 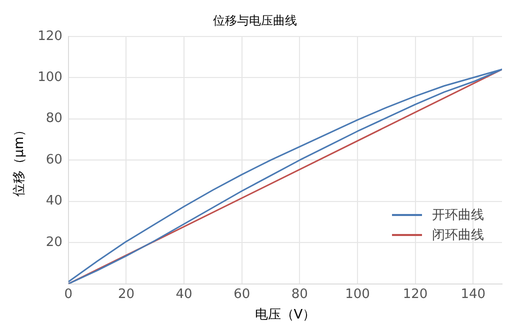 What do you see at coordinates (50, 78) in the screenshot?
I see `y-tick-label: 100` at bounding box center [50, 78].